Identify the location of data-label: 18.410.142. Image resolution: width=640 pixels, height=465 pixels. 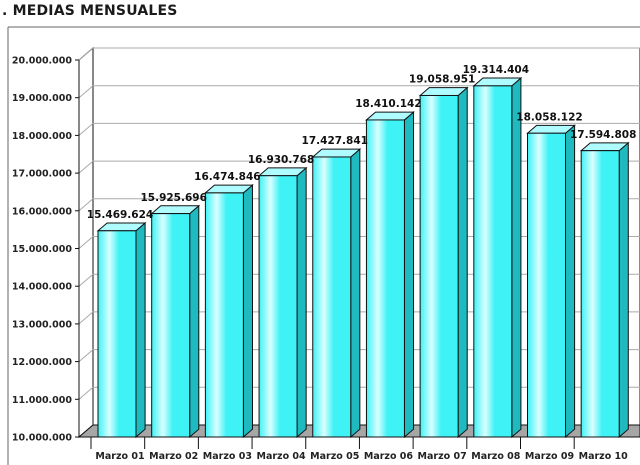
(388, 104).